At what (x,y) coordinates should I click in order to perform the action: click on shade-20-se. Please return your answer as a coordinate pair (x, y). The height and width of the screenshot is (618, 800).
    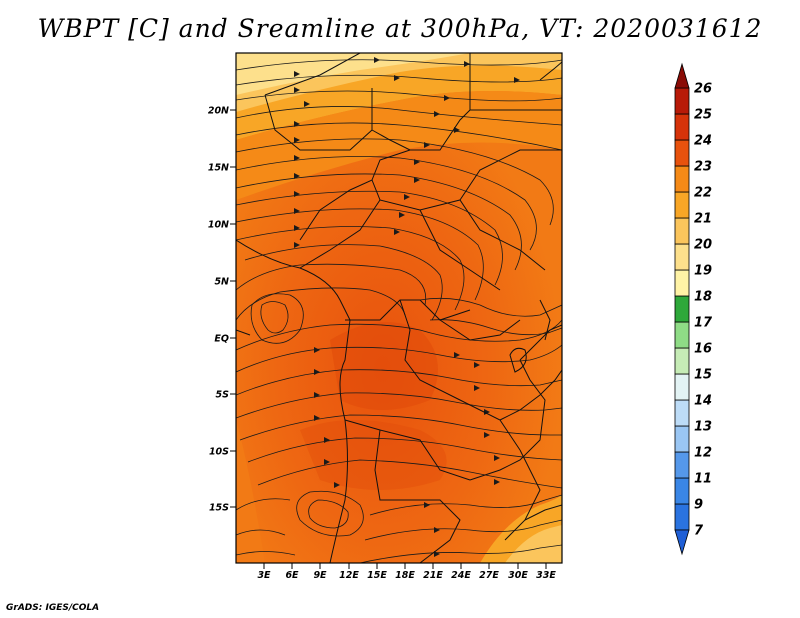
    Looking at the image, I should click on (533, 544).